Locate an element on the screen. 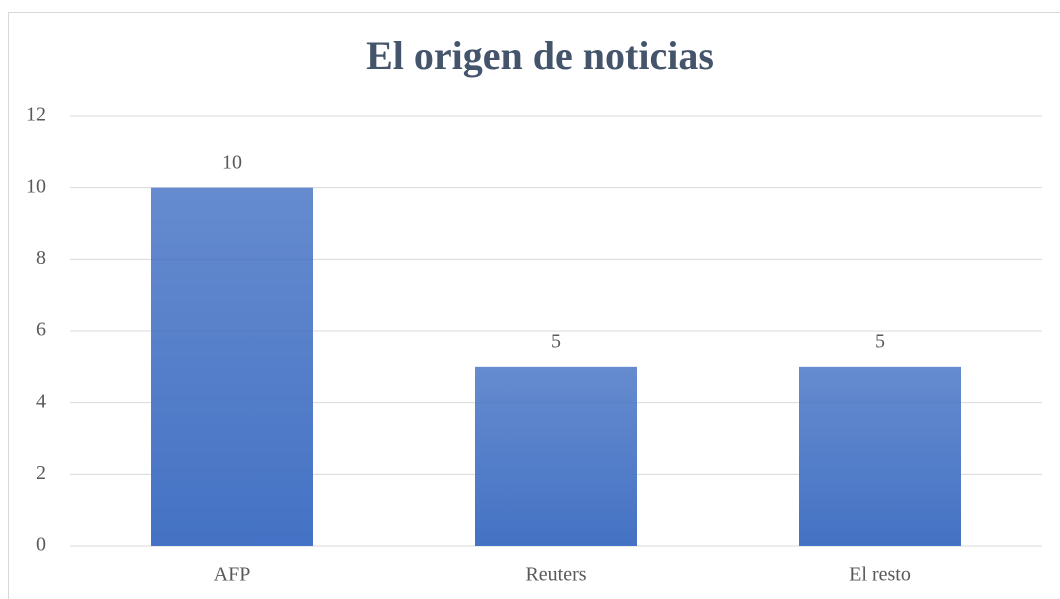 The image size is (1060, 599). y-tick-label: 2 is located at coordinates (41, 473).